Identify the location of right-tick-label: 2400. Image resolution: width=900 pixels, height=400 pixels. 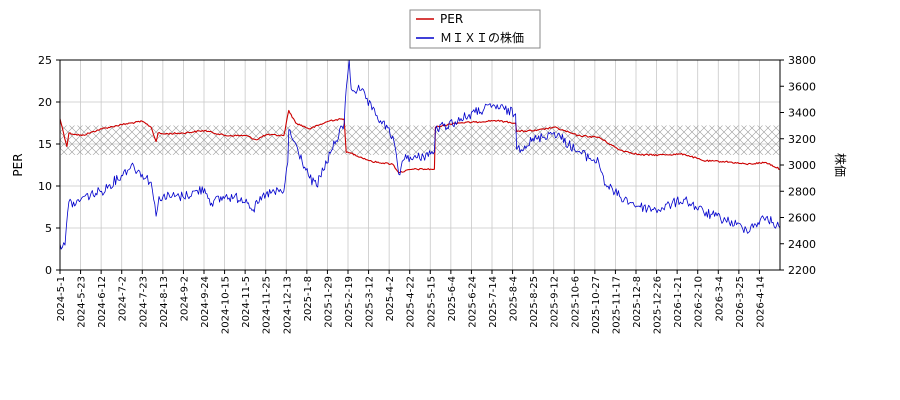
(802, 244).